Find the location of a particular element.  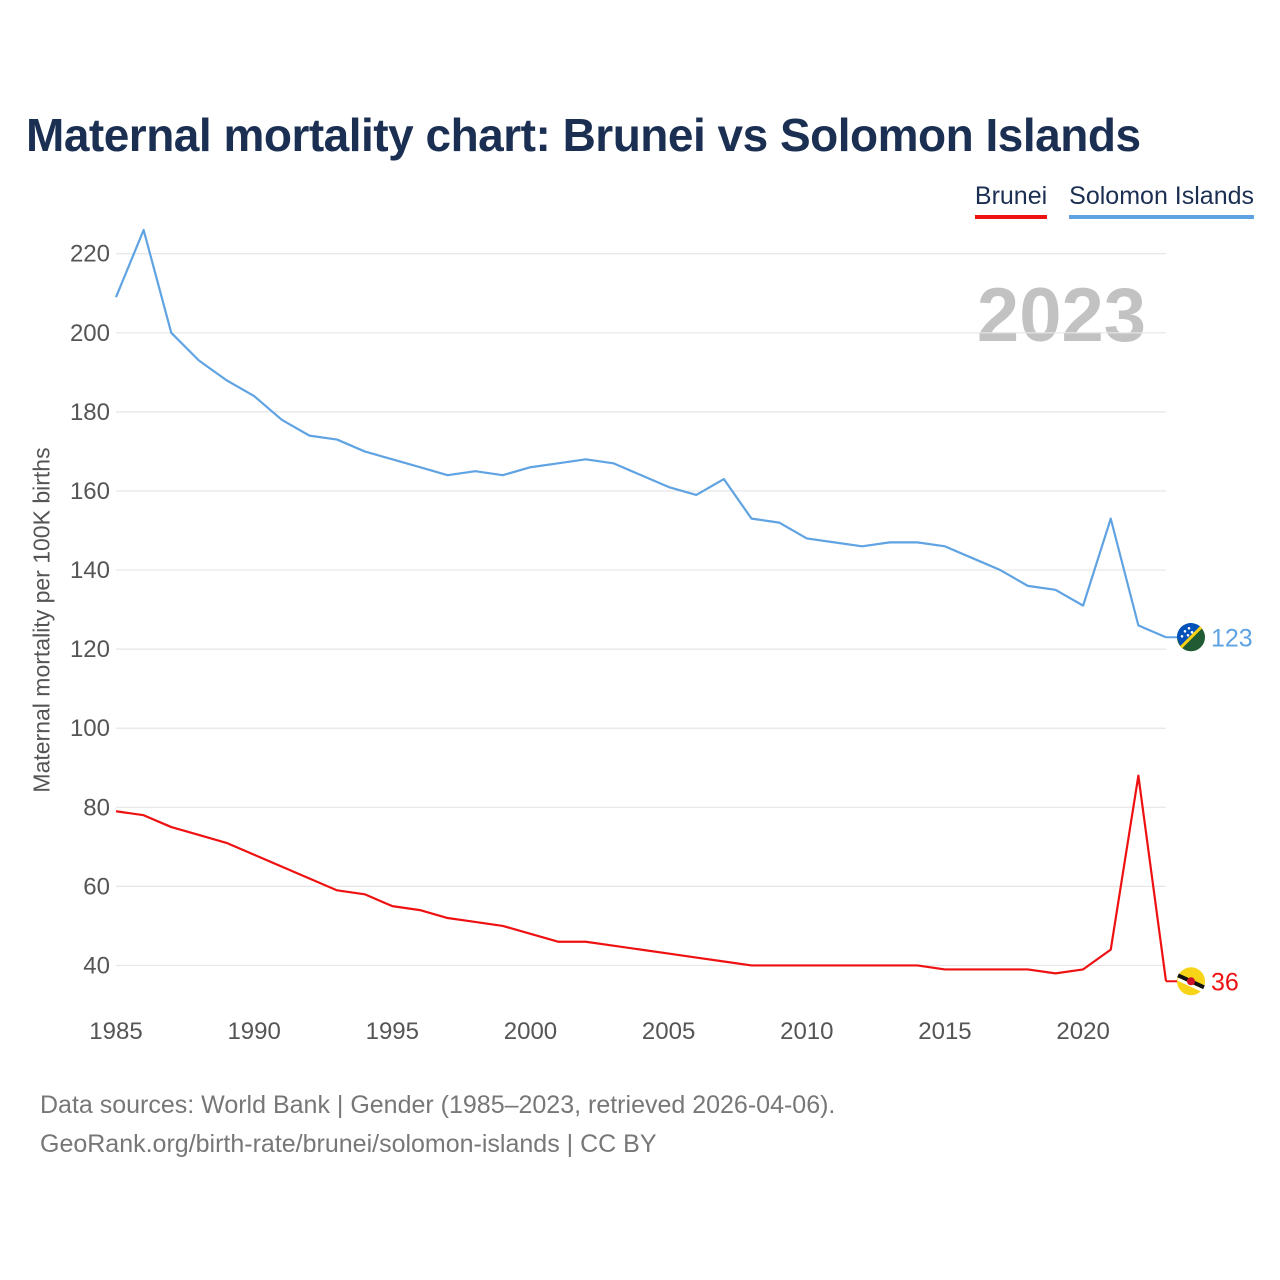

x-tick-label-2015: 2015 is located at coordinates (944, 1031).